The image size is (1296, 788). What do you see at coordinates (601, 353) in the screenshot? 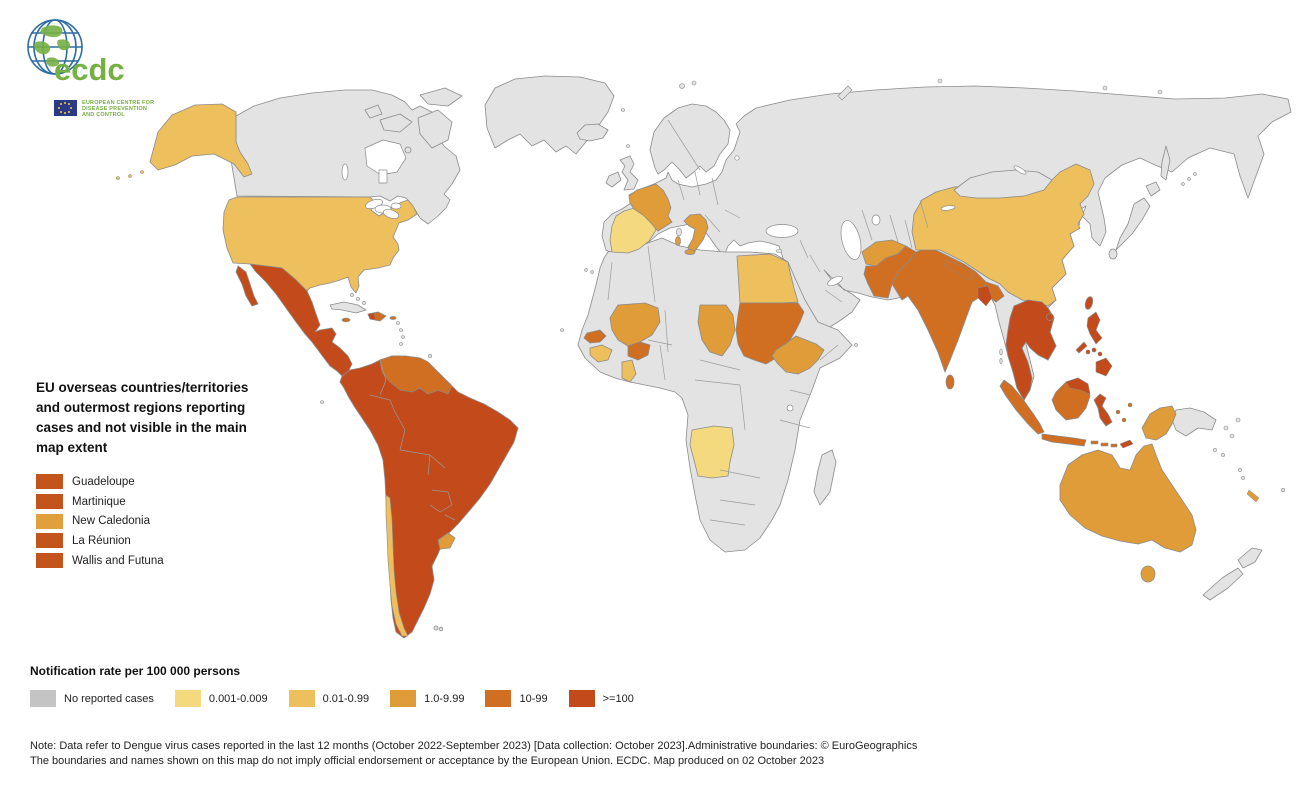
I see `region-guinea` at bounding box center [601, 353].